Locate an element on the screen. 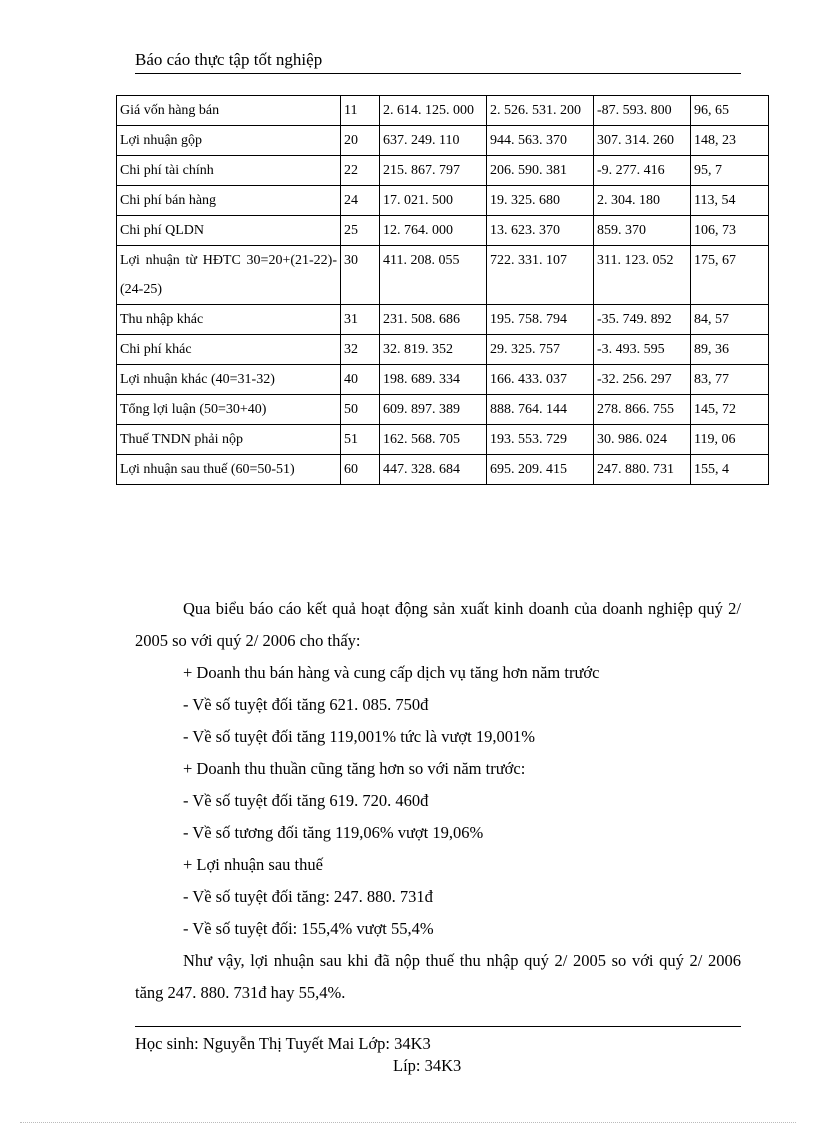 Image resolution: width=816 pixels, height=1123 pixels. cell-diff: 2. 304. 180 is located at coordinates (642, 200).